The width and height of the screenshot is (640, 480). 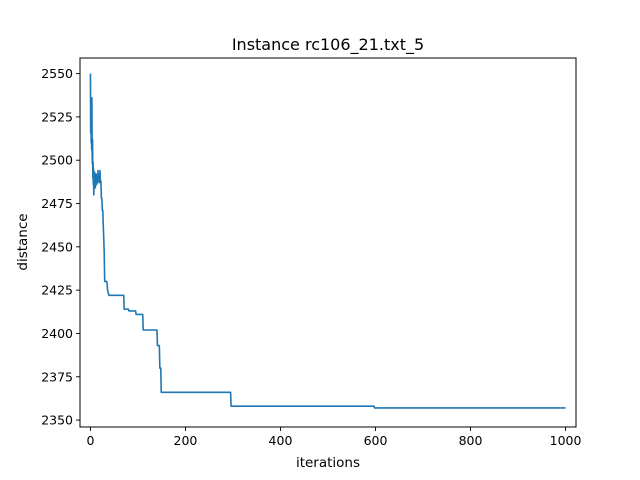 What do you see at coordinates (57, 290) in the screenshot?
I see `y-tick-label: 2425` at bounding box center [57, 290].